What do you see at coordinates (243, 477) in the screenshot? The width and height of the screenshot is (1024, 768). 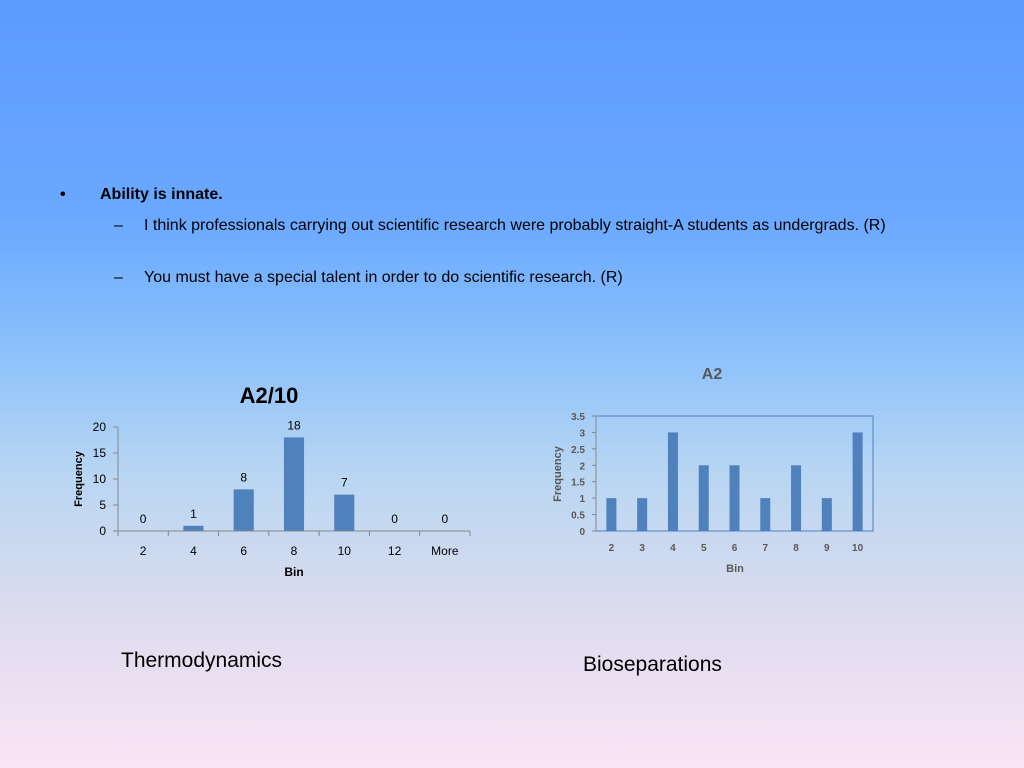 I see `data-label: 8` at bounding box center [243, 477].